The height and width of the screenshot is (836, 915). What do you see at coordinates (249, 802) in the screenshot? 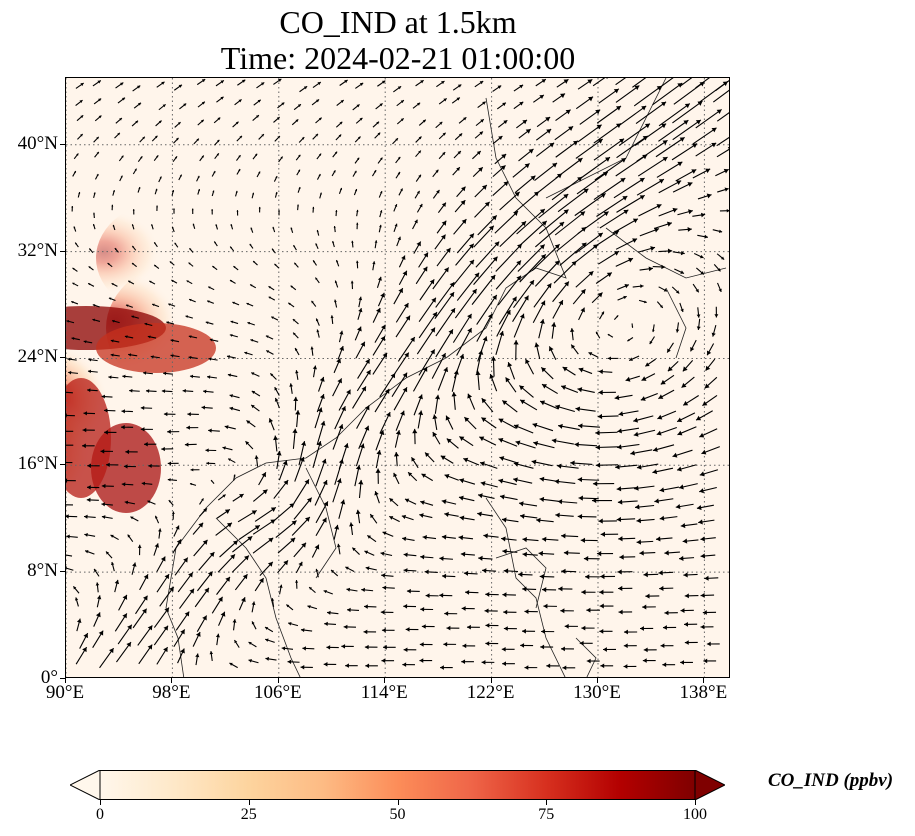
I see `colorbar-tick-mark` at bounding box center [249, 802].